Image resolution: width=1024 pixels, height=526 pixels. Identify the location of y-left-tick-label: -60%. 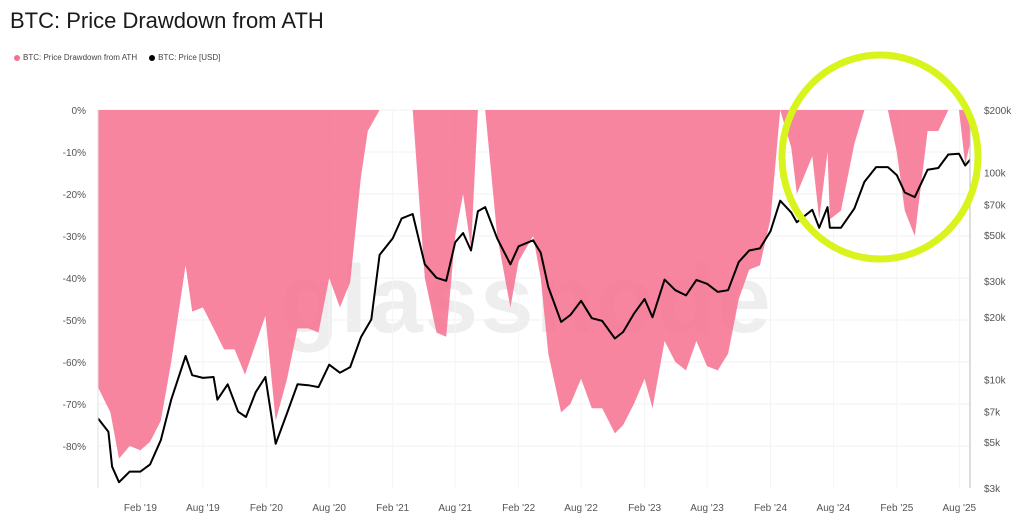
(74, 363).